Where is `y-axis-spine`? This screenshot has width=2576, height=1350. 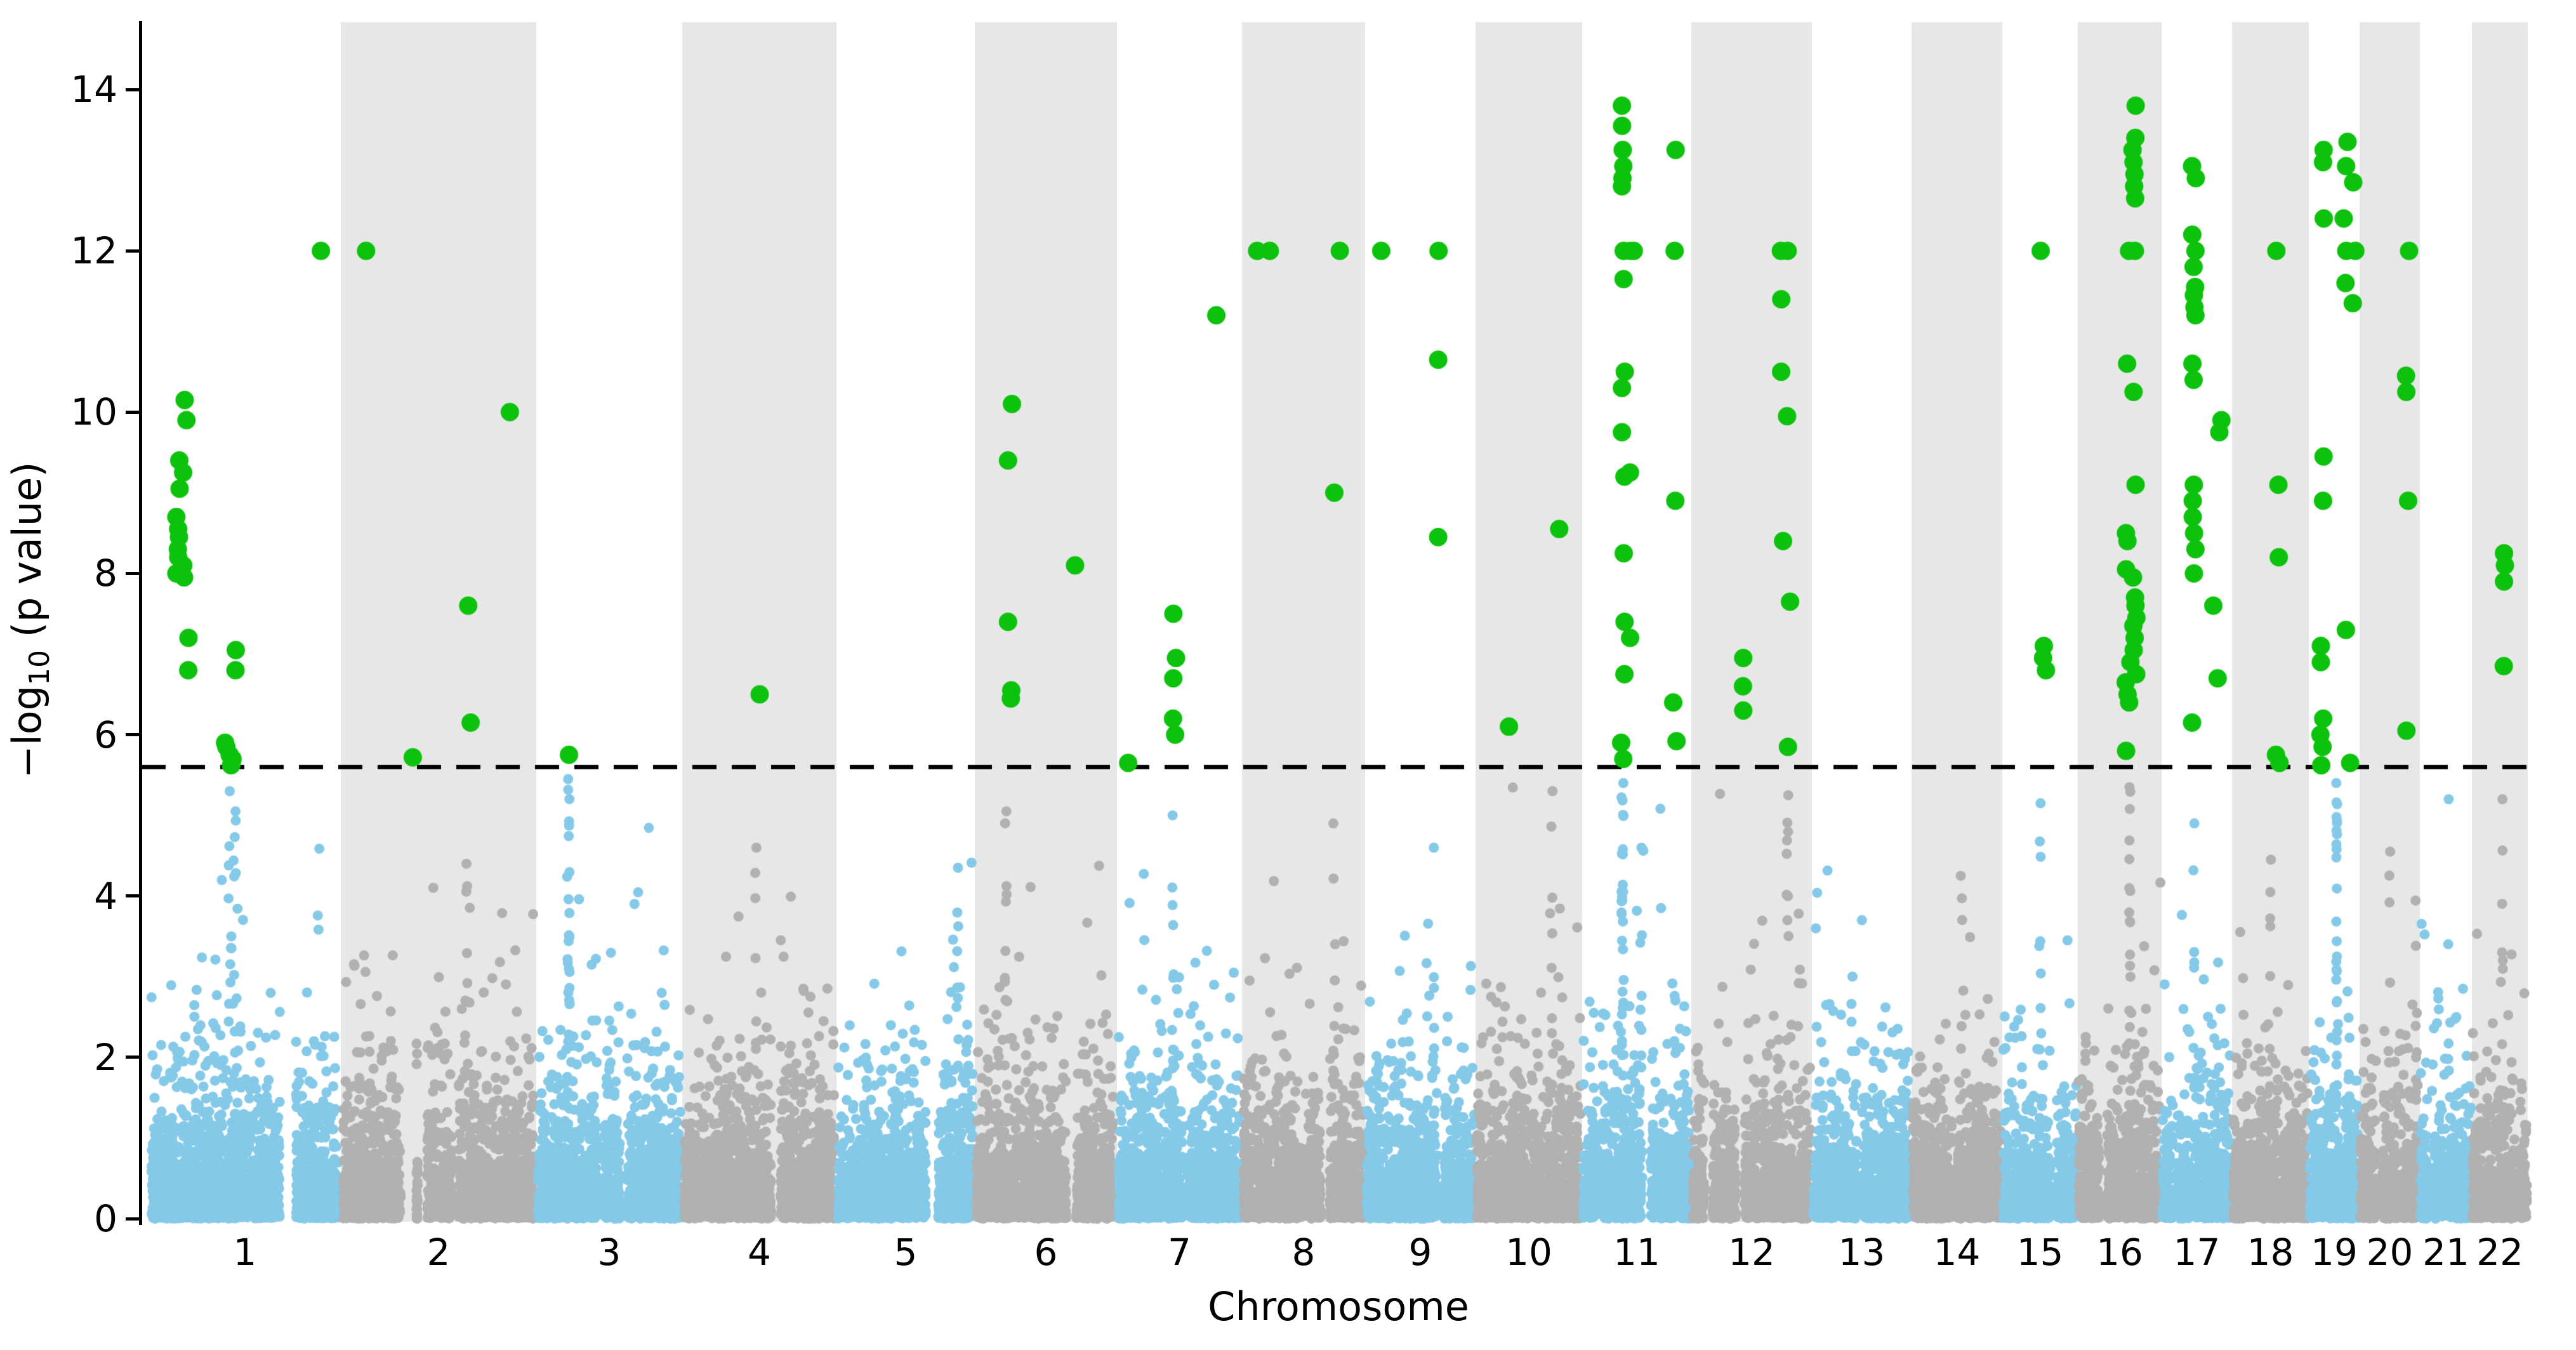
y-axis-spine is located at coordinates (140, 623).